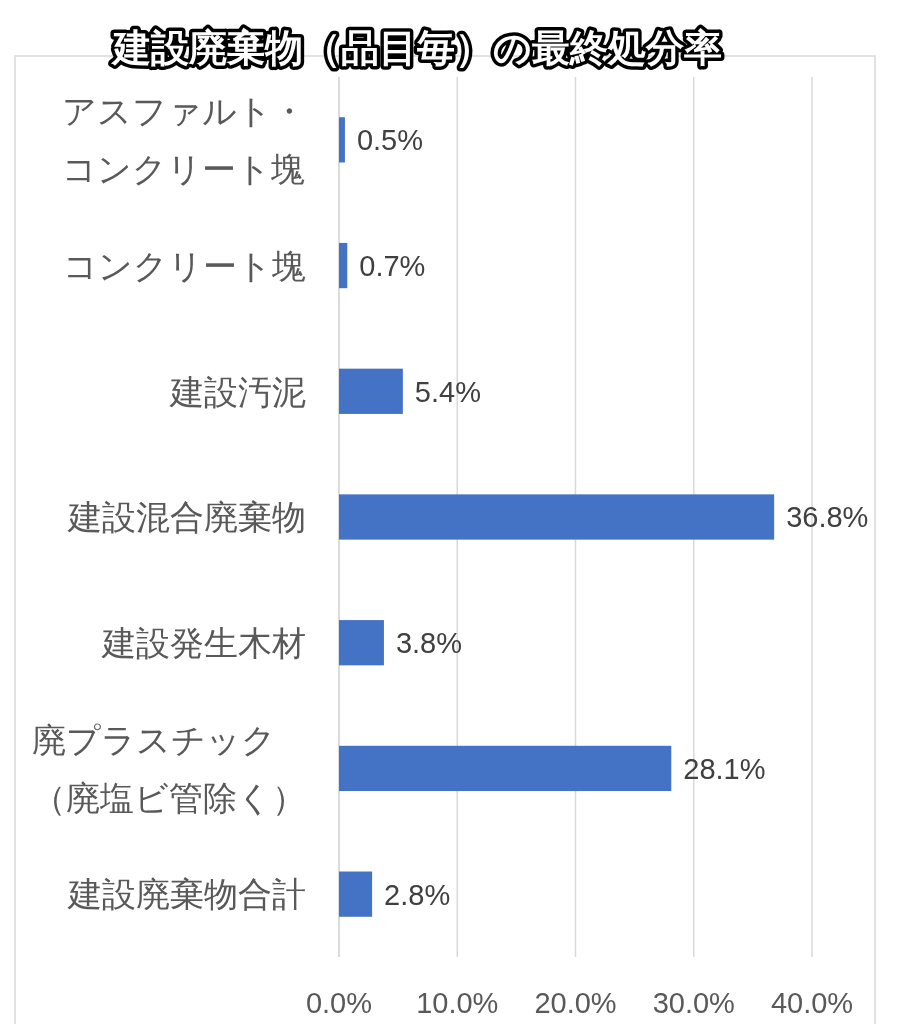 Image resolution: width=908 pixels, height=1024 pixels. I want to click on category-label: 建設発生木材, so click(204, 642).